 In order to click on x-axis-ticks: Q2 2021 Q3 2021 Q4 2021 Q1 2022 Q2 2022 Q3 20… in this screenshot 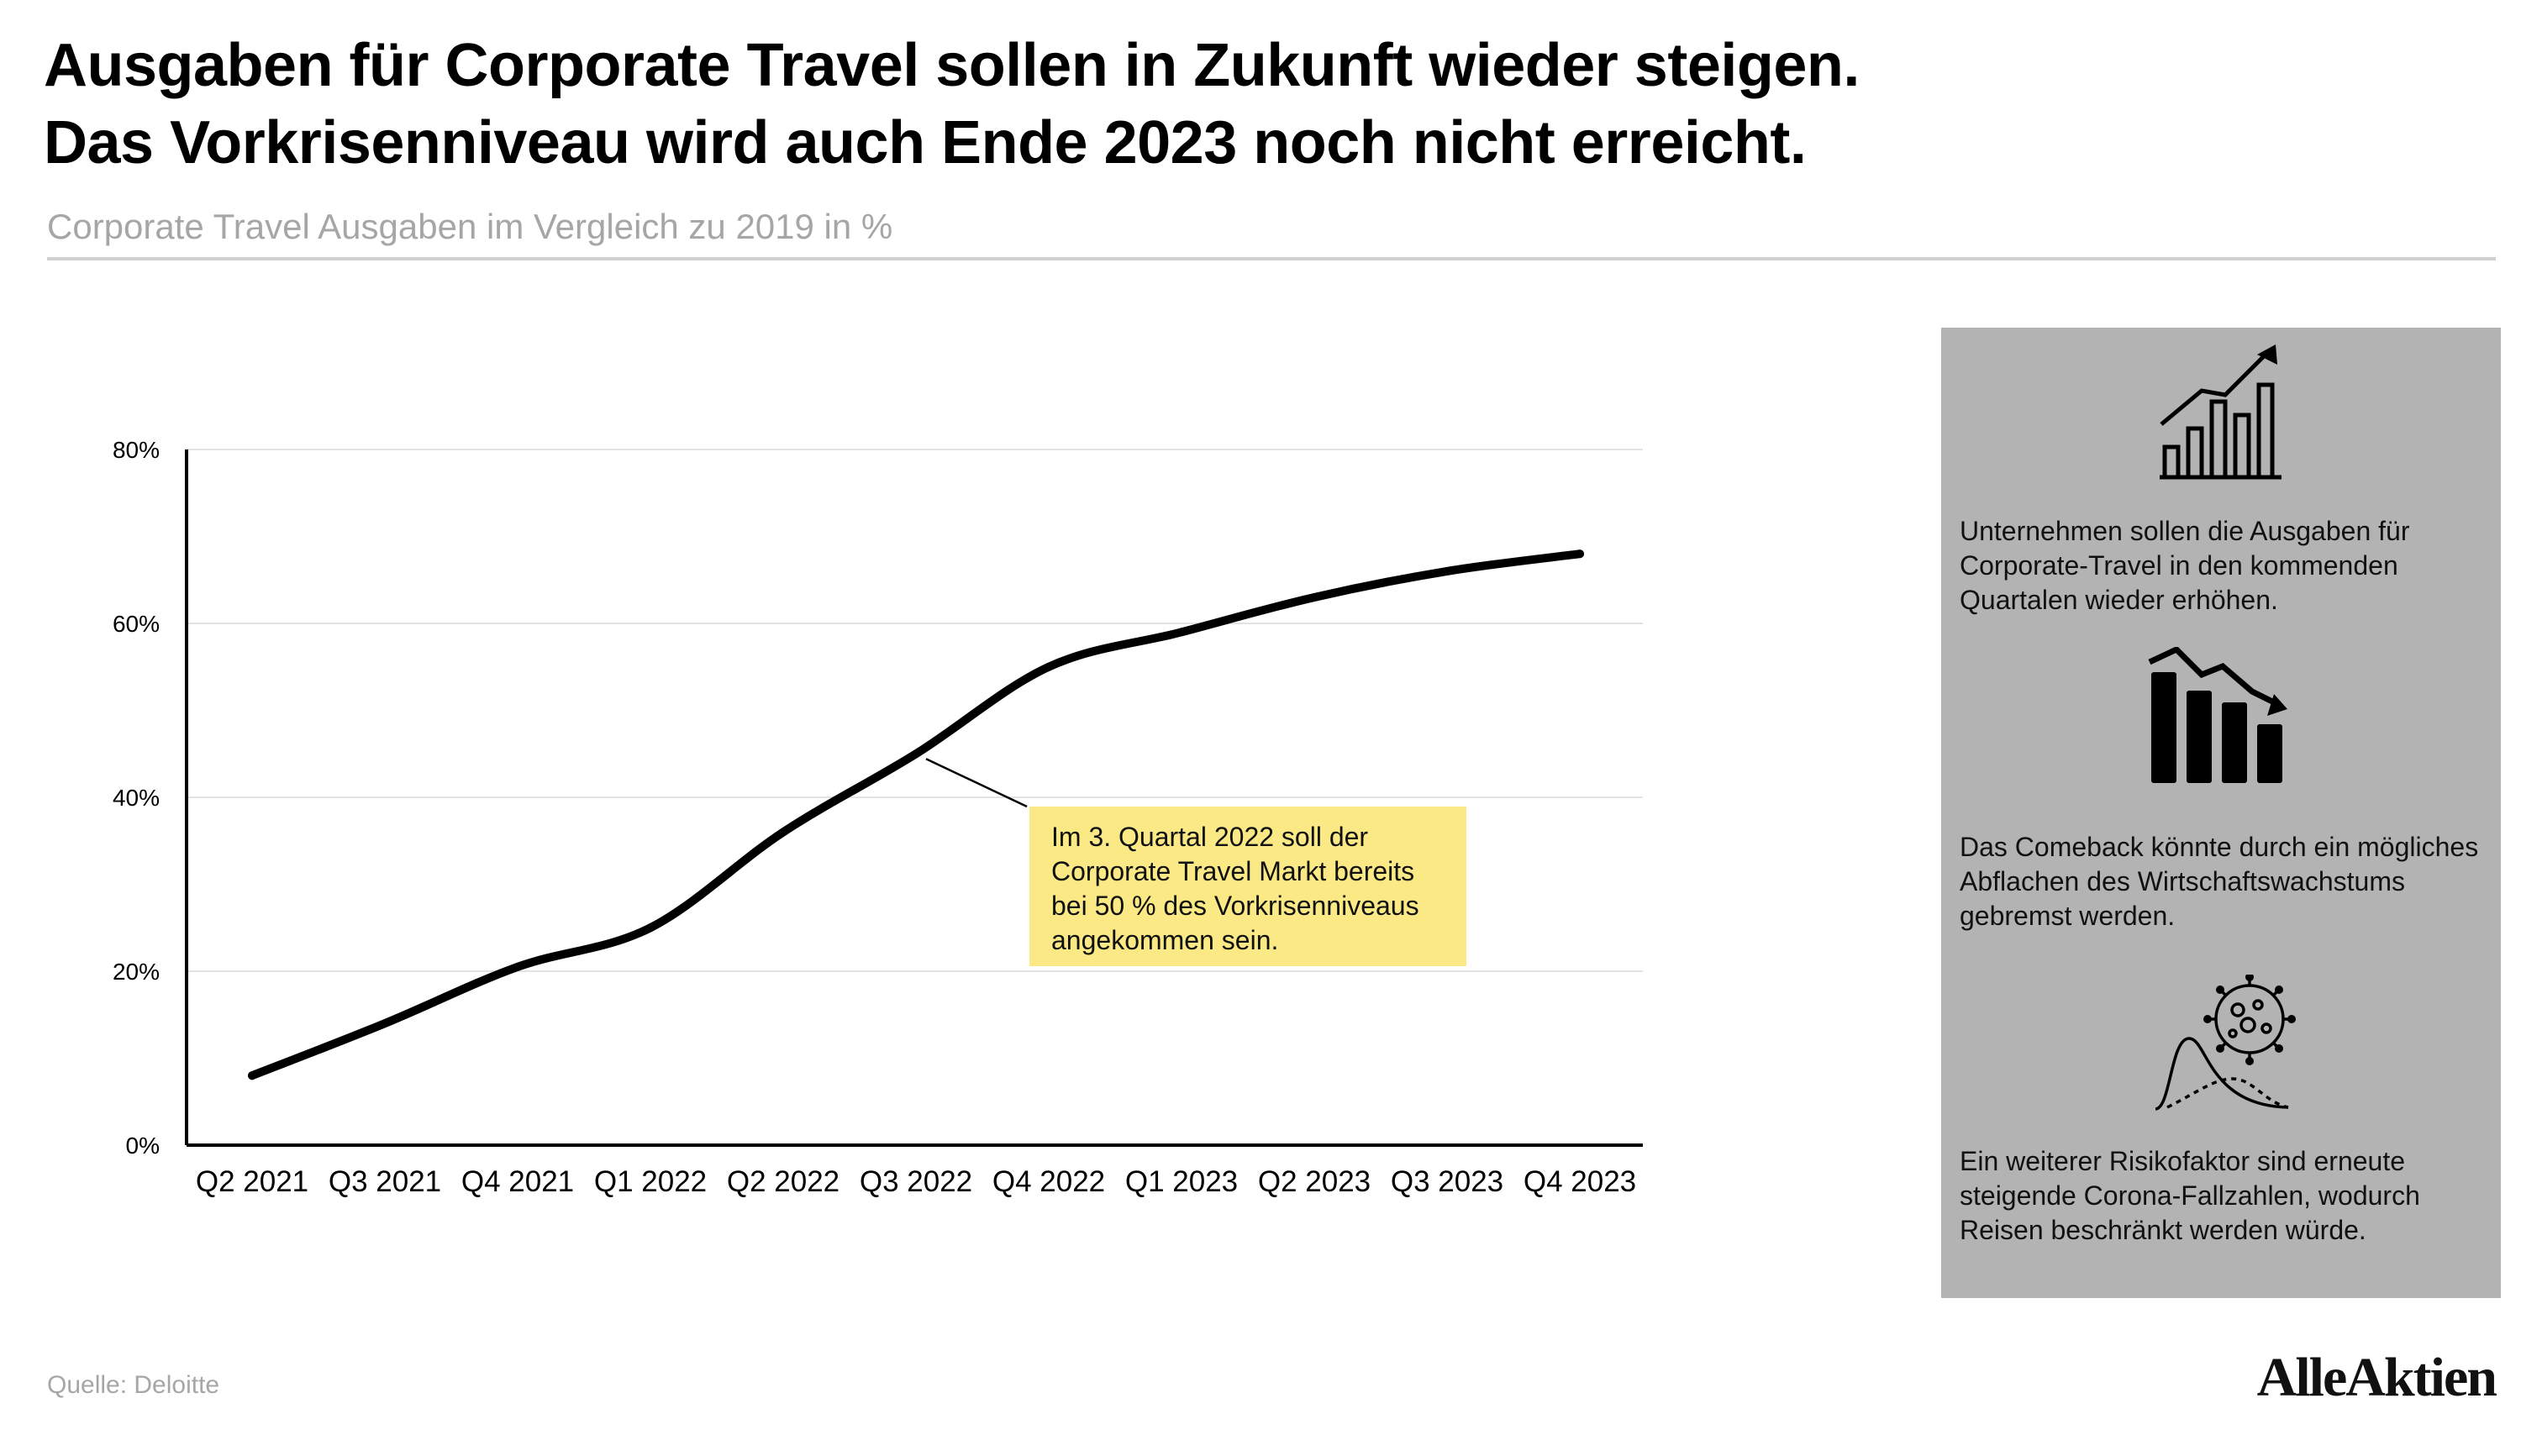, I will do `click(916, 1181)`.